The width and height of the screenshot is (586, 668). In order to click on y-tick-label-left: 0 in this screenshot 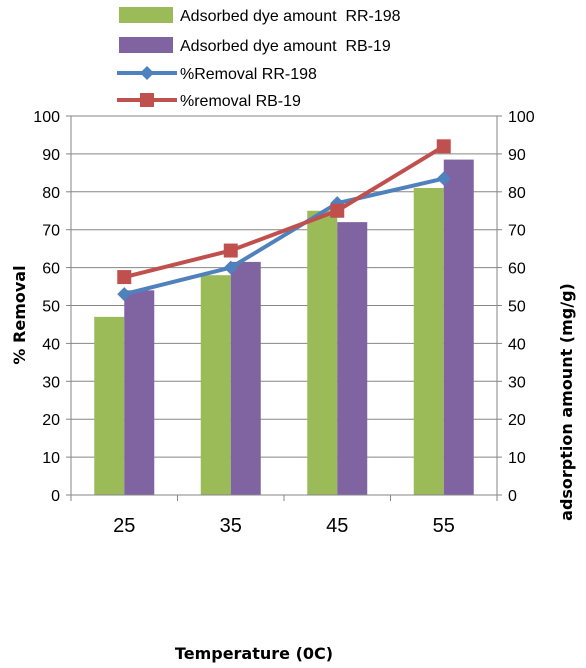, I will do `click(55, 496)`.